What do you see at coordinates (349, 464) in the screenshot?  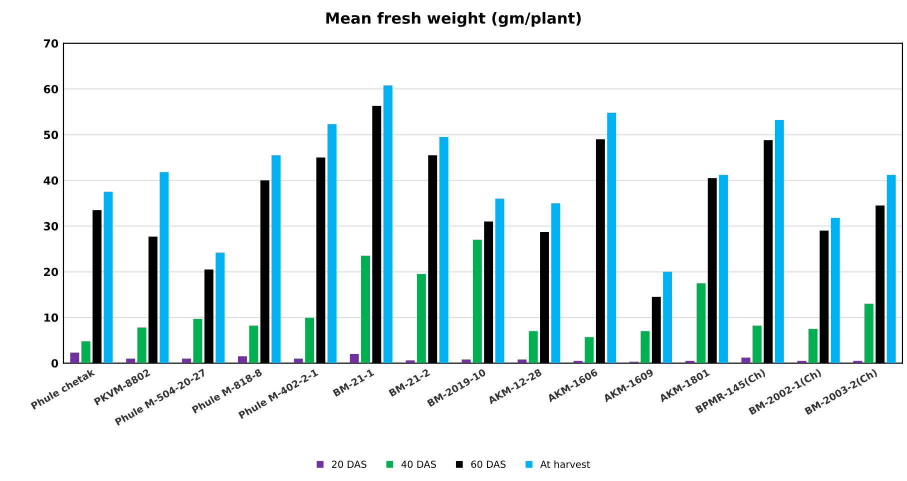 I see `legend-label: 20 DAS` at bounding box center [349, 464].